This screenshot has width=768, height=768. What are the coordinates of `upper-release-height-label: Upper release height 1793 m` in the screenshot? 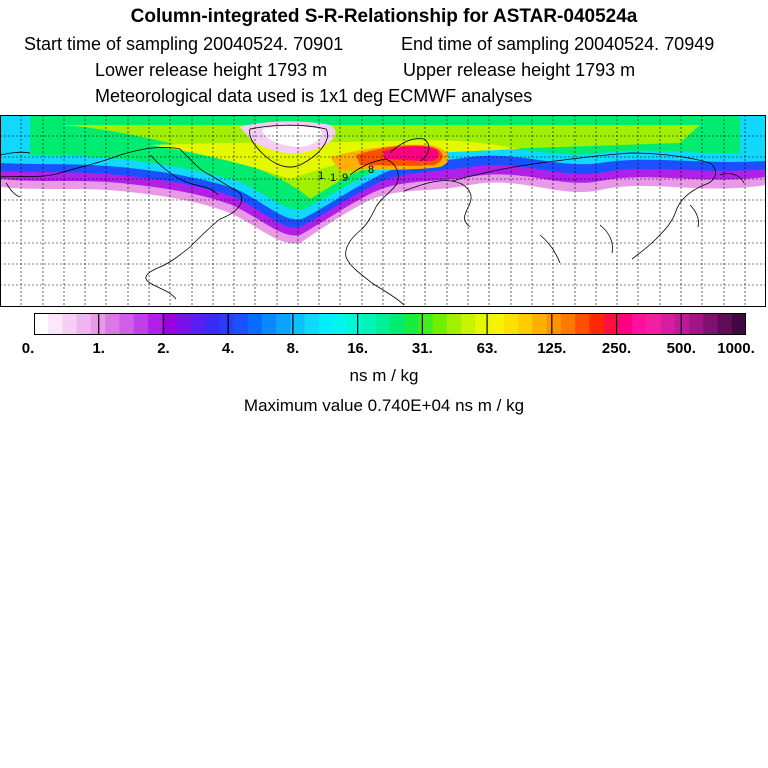 It's located at (519, 70).